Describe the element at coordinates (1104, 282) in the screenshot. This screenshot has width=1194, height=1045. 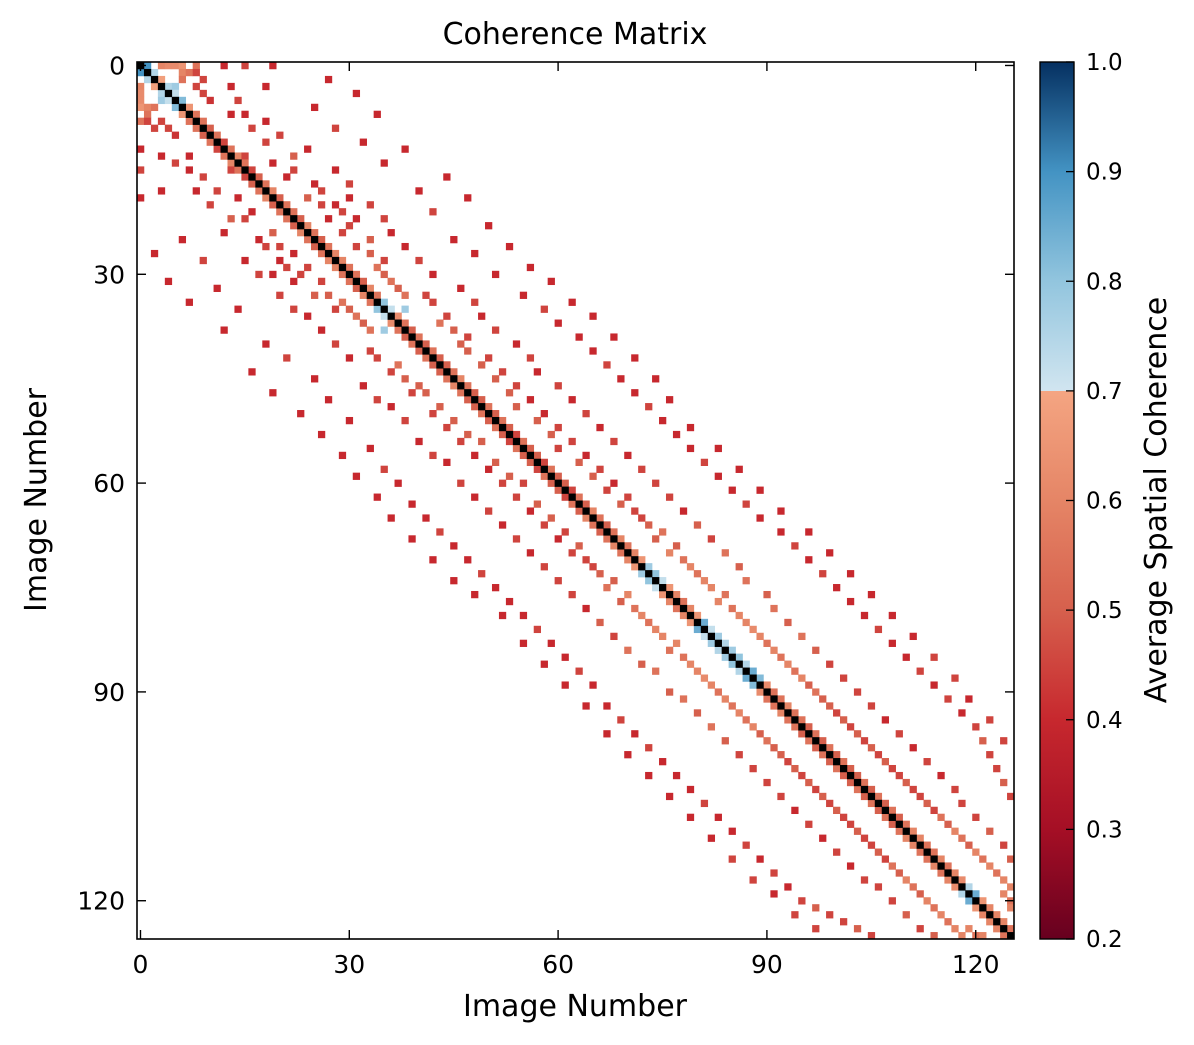
I see `colorbar-tick-label: 0.8` at that location.